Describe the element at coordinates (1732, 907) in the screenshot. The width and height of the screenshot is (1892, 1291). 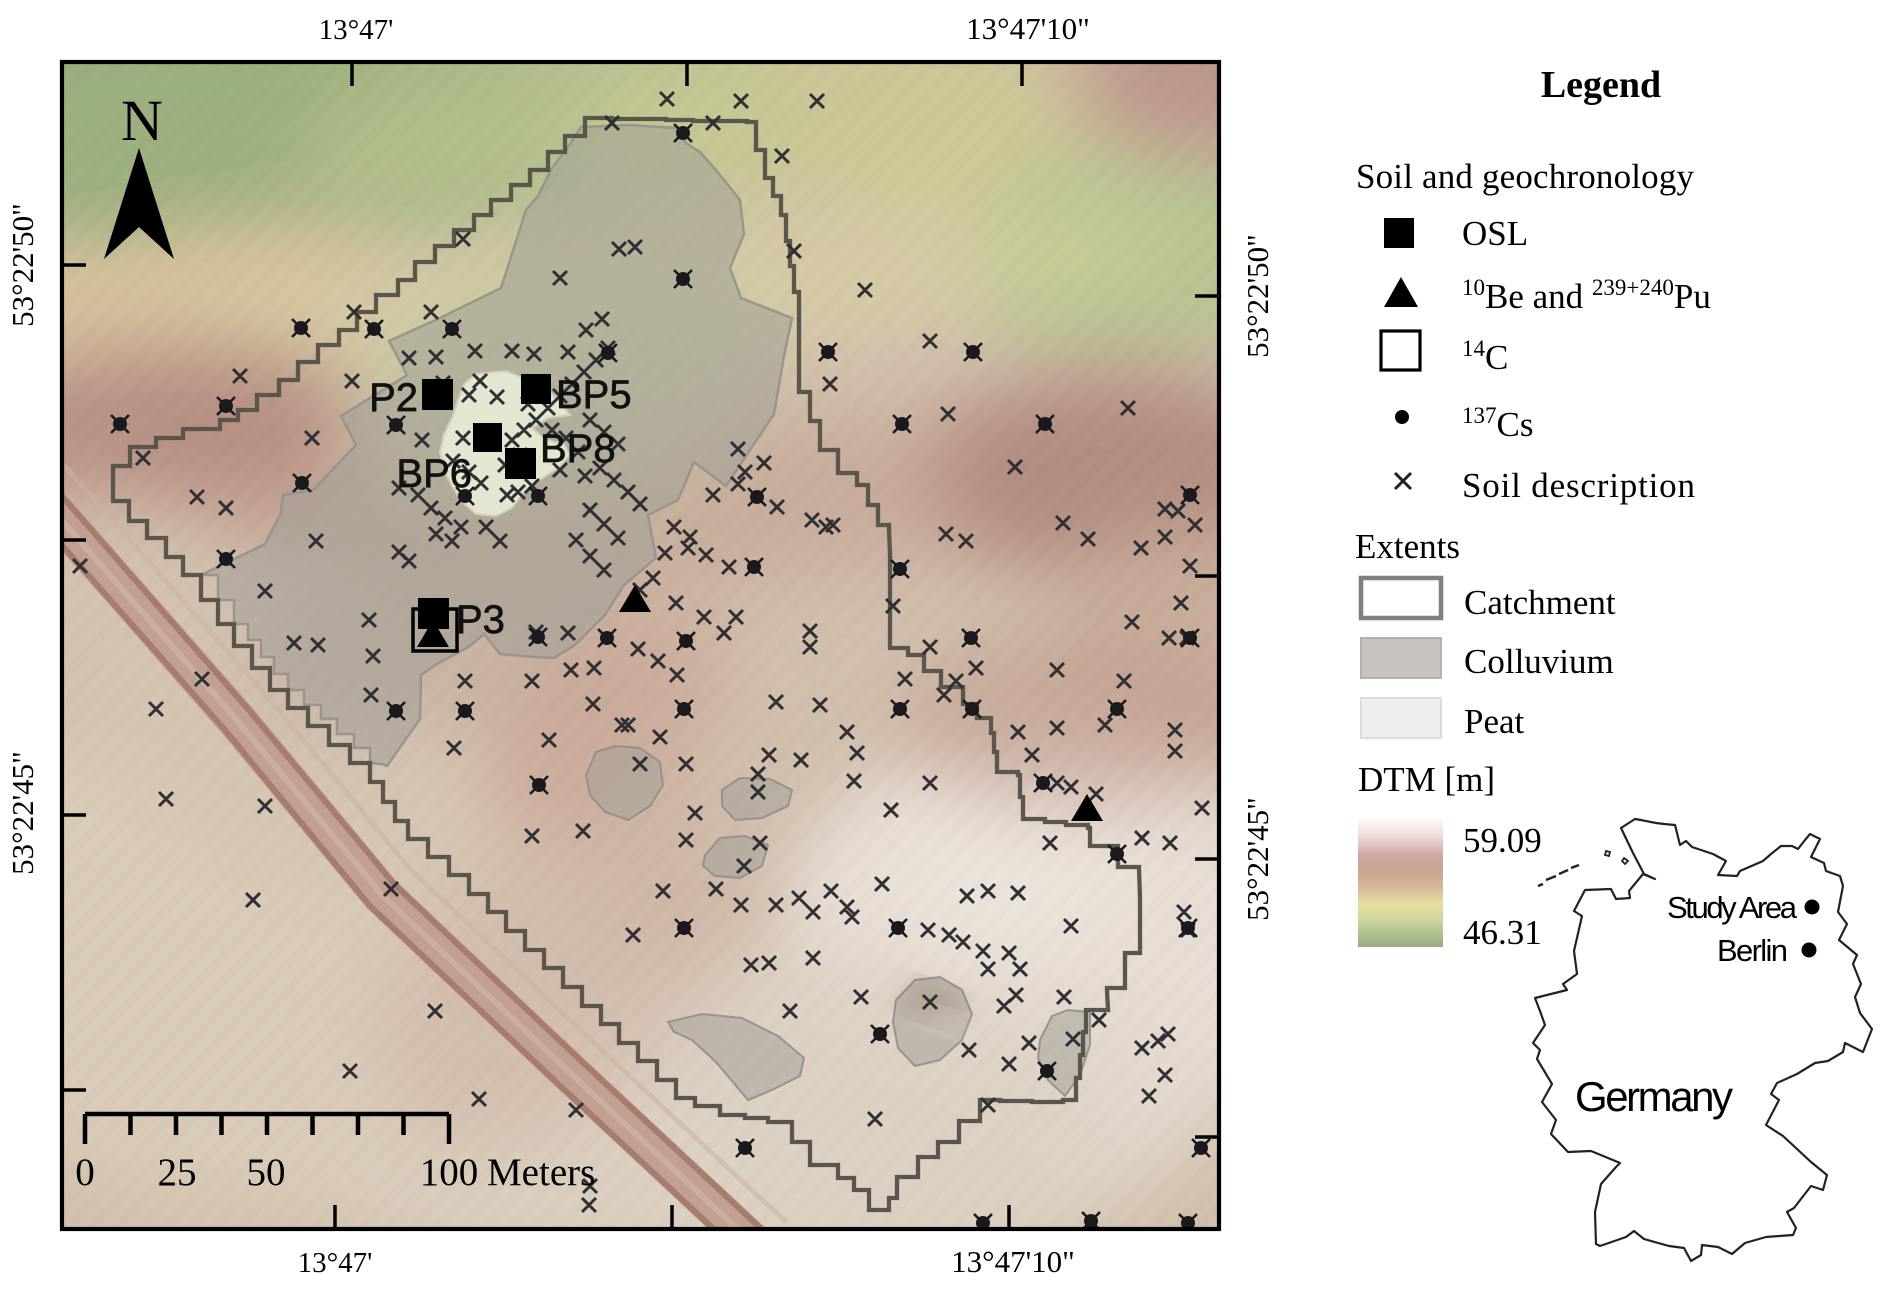
I see `svg-text: Study Area` at that location.